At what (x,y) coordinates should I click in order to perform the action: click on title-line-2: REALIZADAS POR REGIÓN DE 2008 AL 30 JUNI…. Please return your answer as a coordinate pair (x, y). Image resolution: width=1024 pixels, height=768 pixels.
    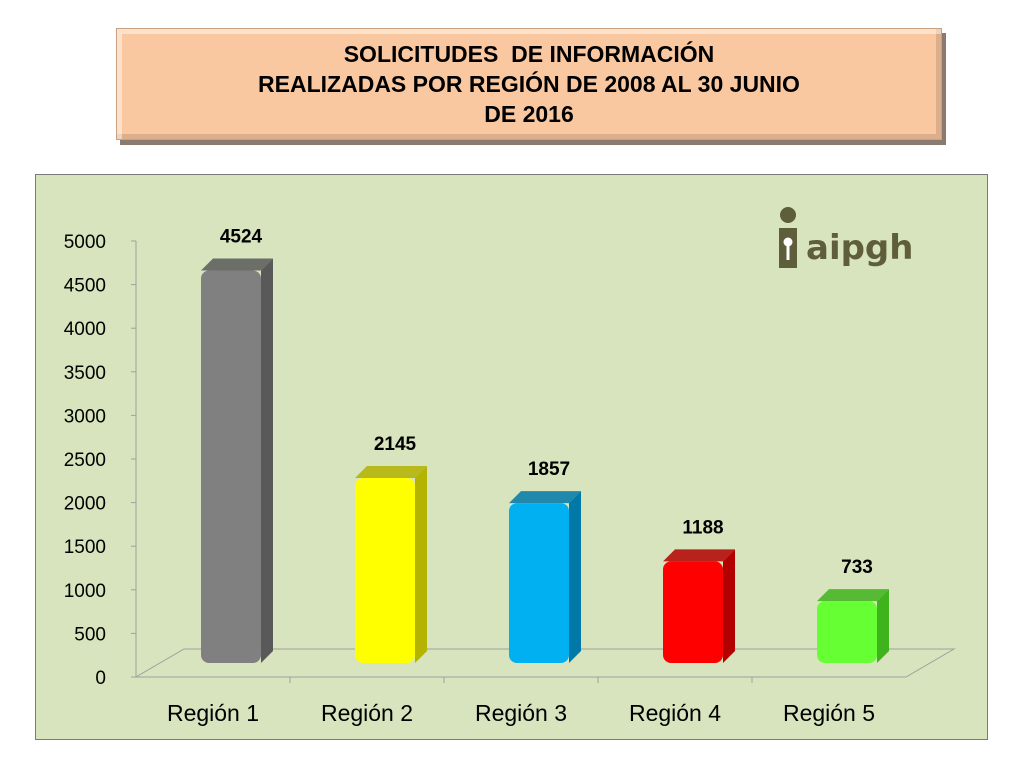
    Looking at the image, I should click on (529, 84).